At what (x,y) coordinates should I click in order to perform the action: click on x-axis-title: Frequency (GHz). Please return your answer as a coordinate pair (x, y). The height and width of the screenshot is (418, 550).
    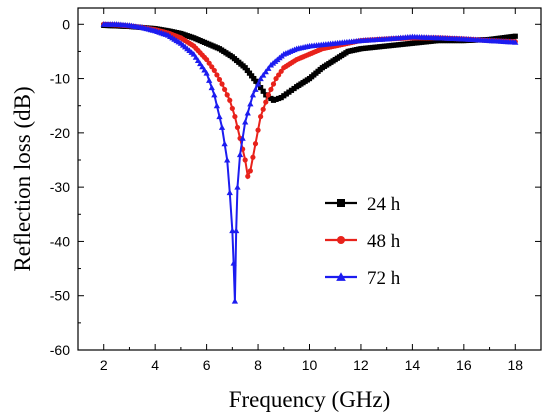
    Looking at the image, I should click on (310, 399).